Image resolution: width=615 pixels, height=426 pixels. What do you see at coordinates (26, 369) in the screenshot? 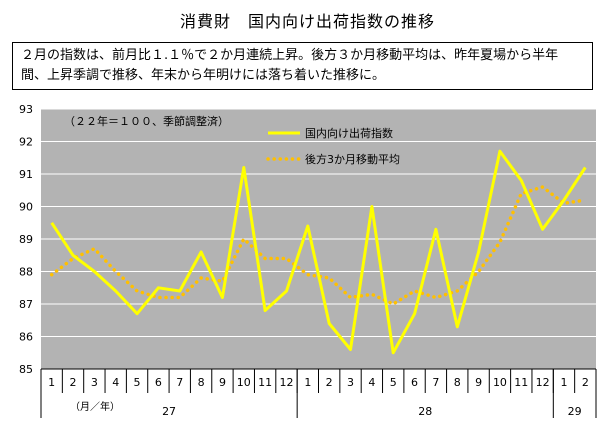
I see `y-tick-label: 85` at bounding box center [26, 369].